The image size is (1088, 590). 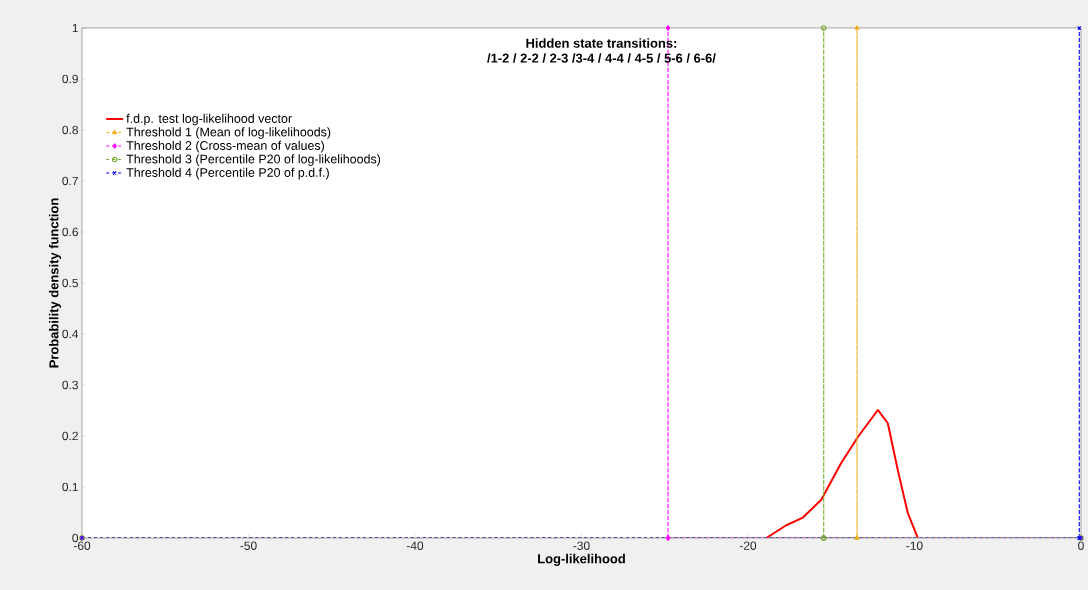 I want to click on x-tick-label: -30, so click(x=581, y=545).